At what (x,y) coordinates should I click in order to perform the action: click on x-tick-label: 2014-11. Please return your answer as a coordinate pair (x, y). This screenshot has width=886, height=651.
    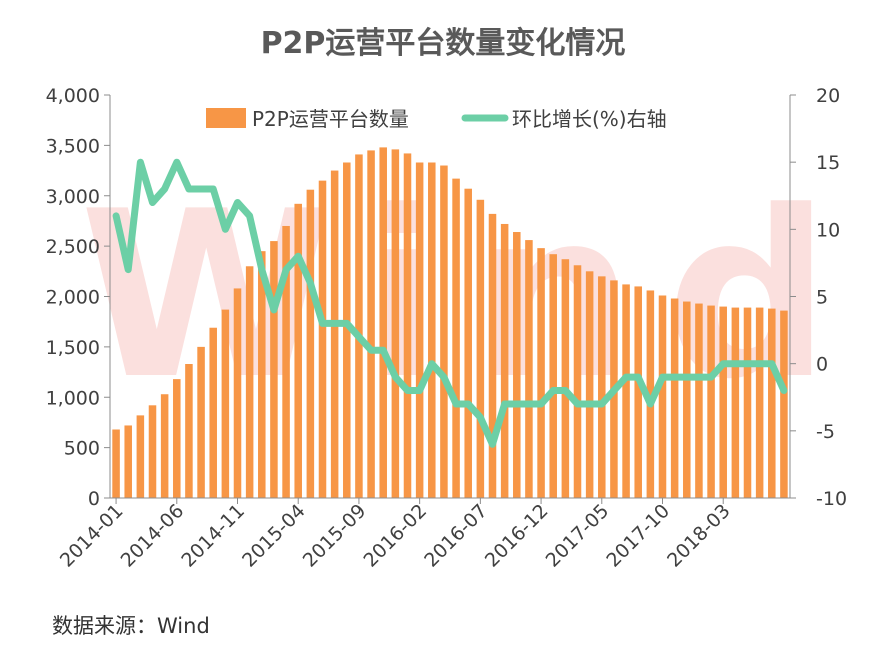
    Looking at the image, I should click on (213, 536).